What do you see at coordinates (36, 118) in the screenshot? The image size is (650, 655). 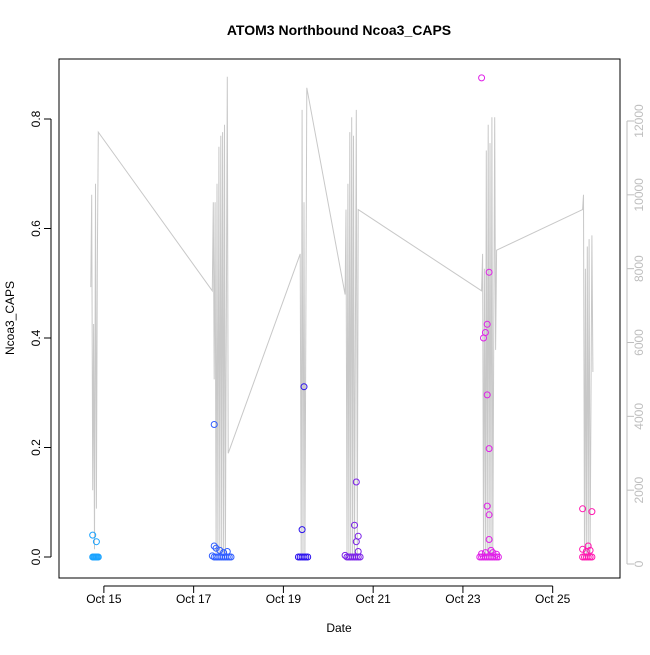 I see `y-tick-label: 0.8` at bounding box center [36, 118].